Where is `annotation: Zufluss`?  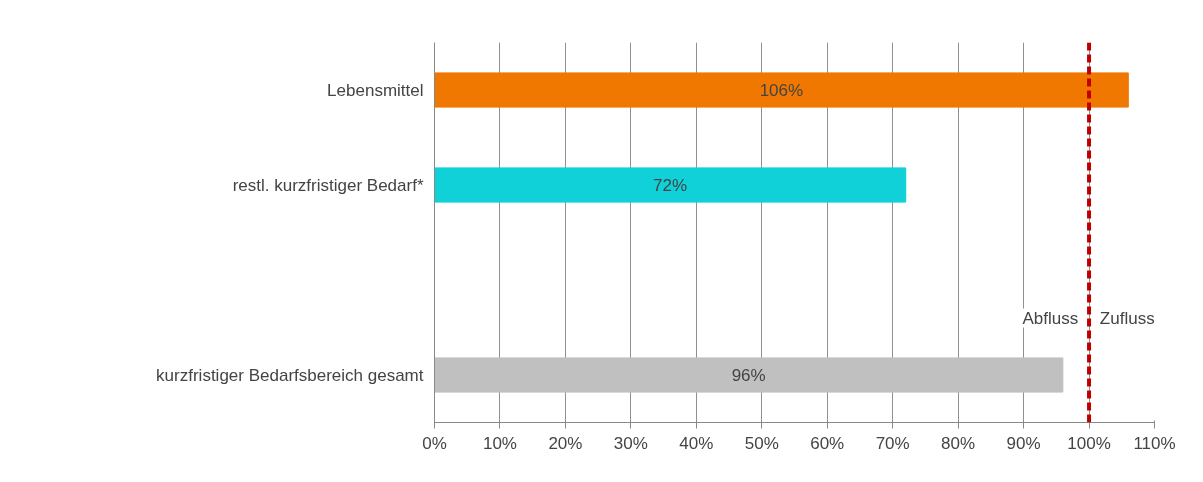
annotation: Zufluss is located at coordinates (1127, 318).